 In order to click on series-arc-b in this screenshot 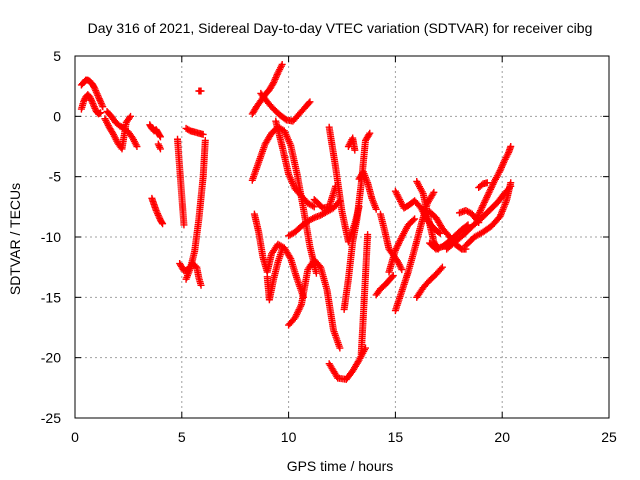, I will do `click(91, 104)`.